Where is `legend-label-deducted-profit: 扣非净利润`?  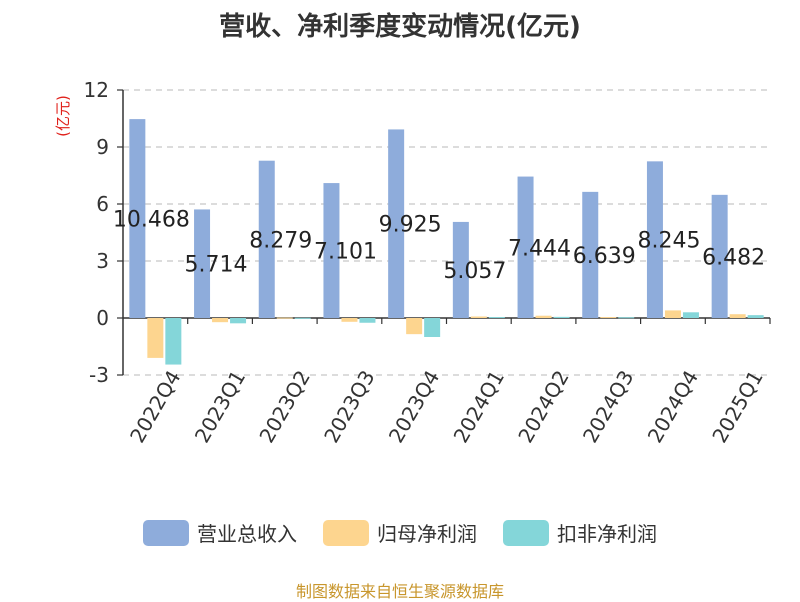
legend-label-deducted-profit: 扣非净利润 is located at coordinates (607, 534).